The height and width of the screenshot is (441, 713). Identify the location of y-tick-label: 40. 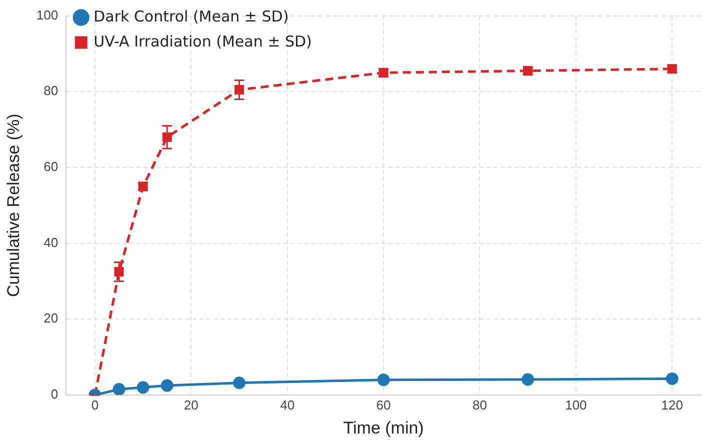
(51, 242).